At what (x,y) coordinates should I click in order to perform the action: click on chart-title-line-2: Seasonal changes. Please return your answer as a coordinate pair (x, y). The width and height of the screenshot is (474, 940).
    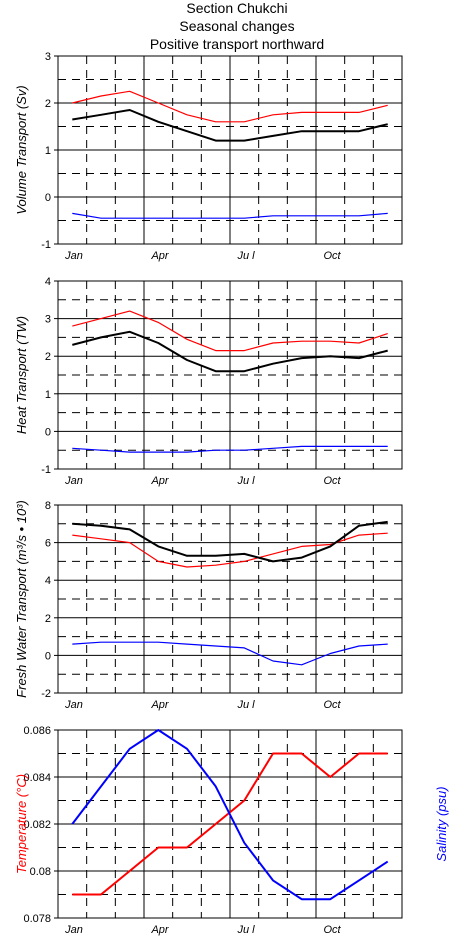
    Looking at the image, I should click on (237, 26).